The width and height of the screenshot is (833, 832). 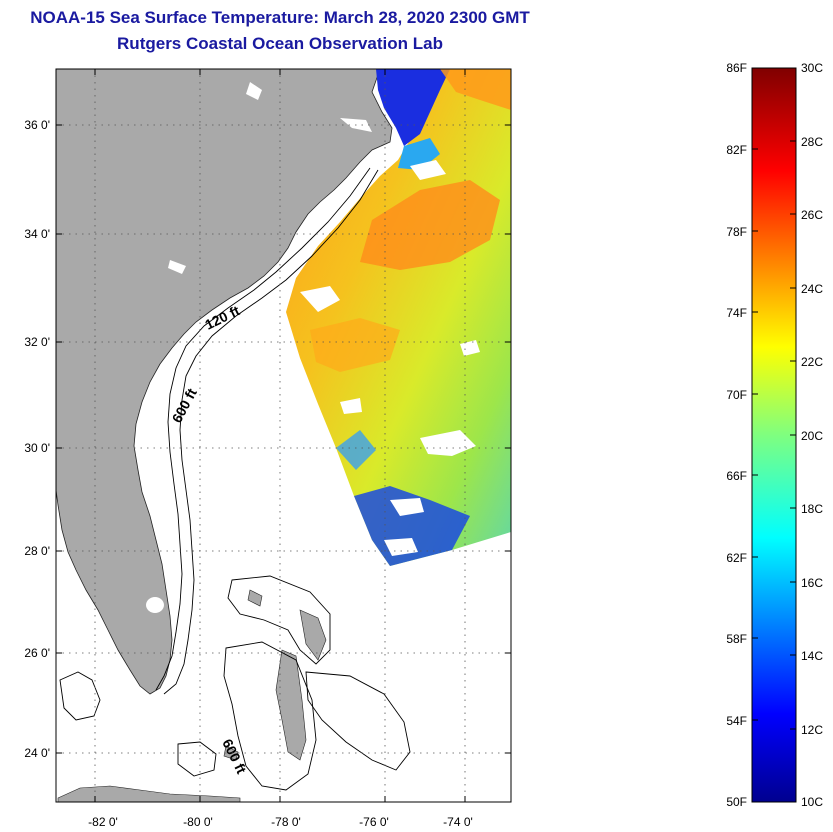 I want to click on colorbar-f-label: 62F, so click(x=736, y=558).